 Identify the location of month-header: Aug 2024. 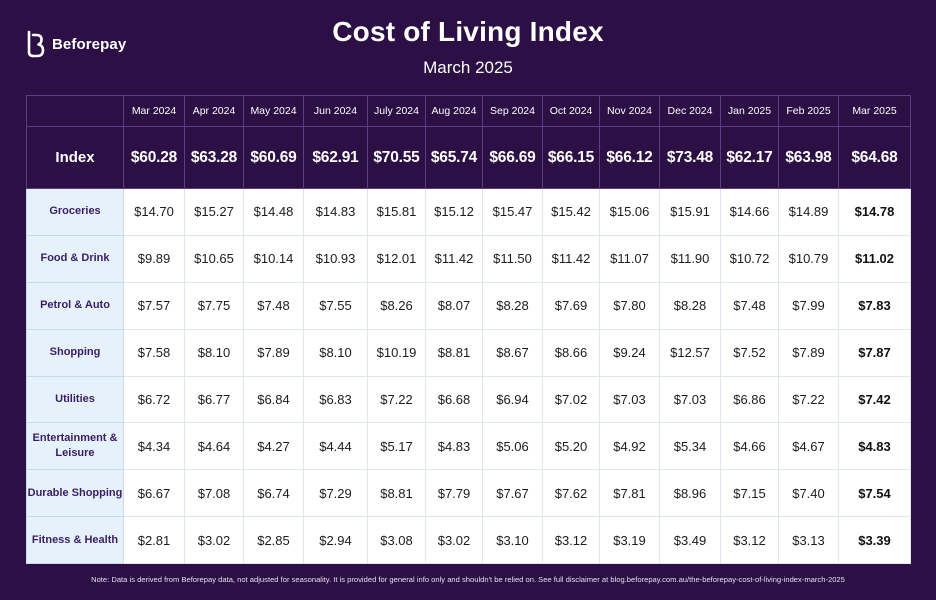
(454, 111).